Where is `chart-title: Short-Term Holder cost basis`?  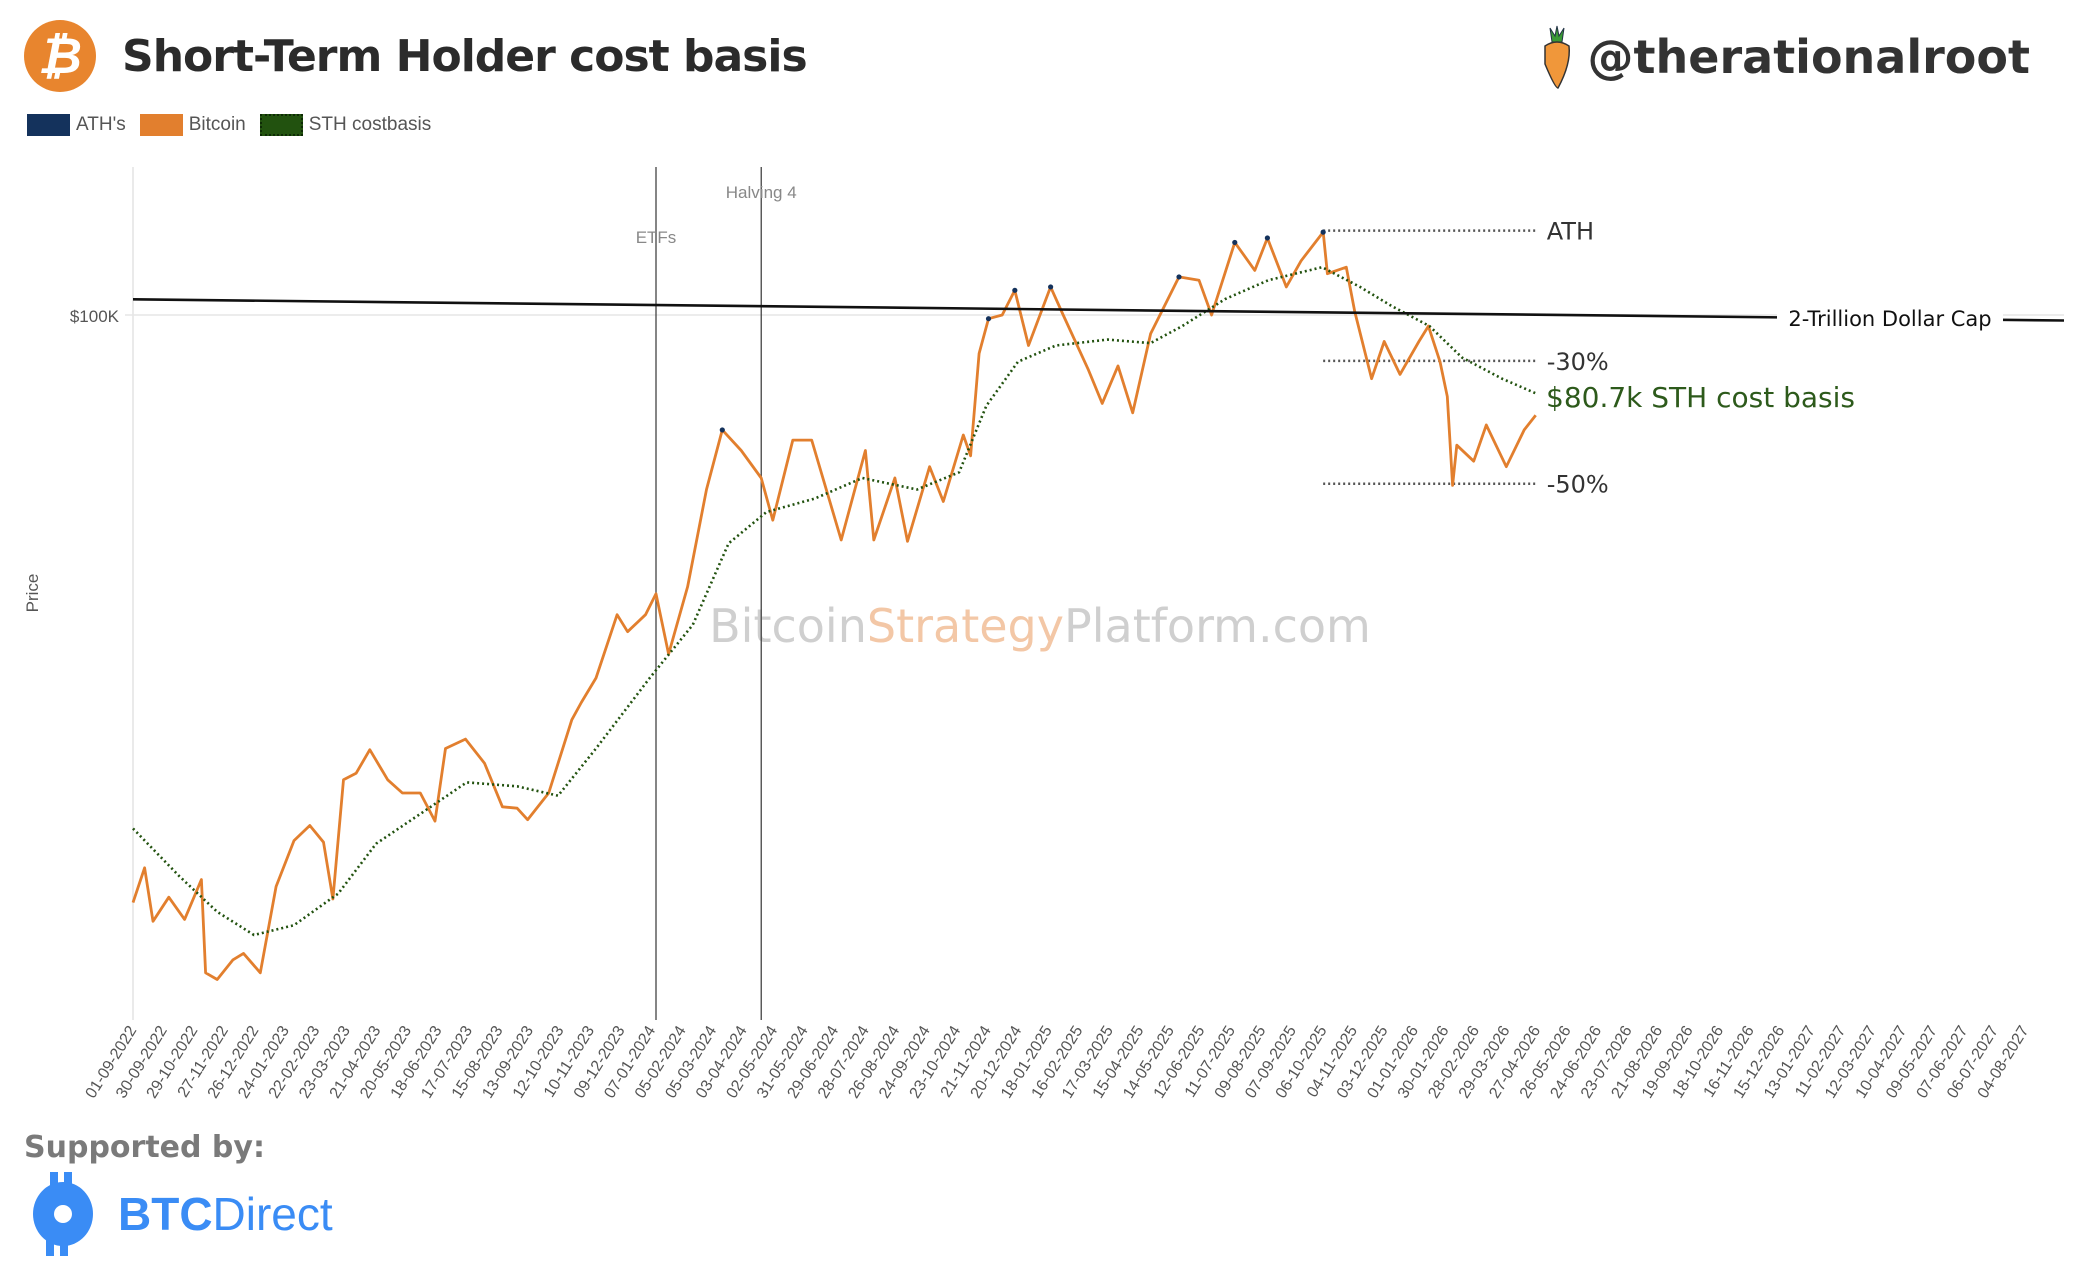
chart-title: Short-Term Holder cost basis is located at coordinates (465, 56).